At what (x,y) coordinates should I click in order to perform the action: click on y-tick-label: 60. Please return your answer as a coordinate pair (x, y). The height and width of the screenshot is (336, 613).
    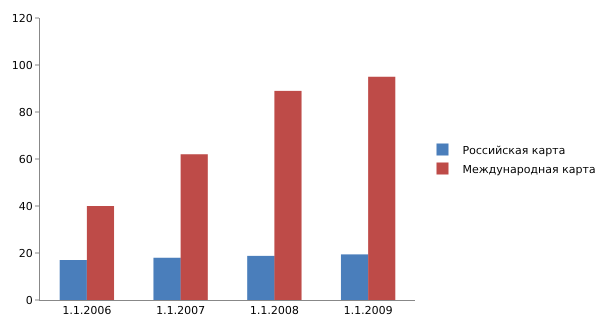
    Looking at the image, I should click on (25, 159).